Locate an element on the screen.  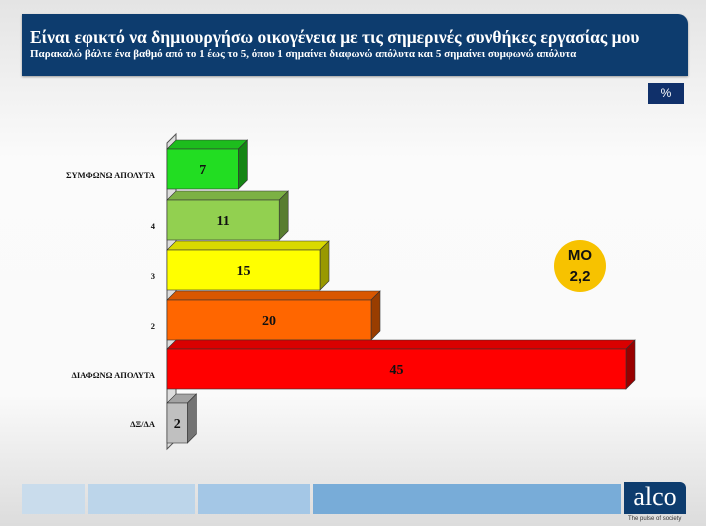
category-label: 3 is located at coordinates (153, 276).